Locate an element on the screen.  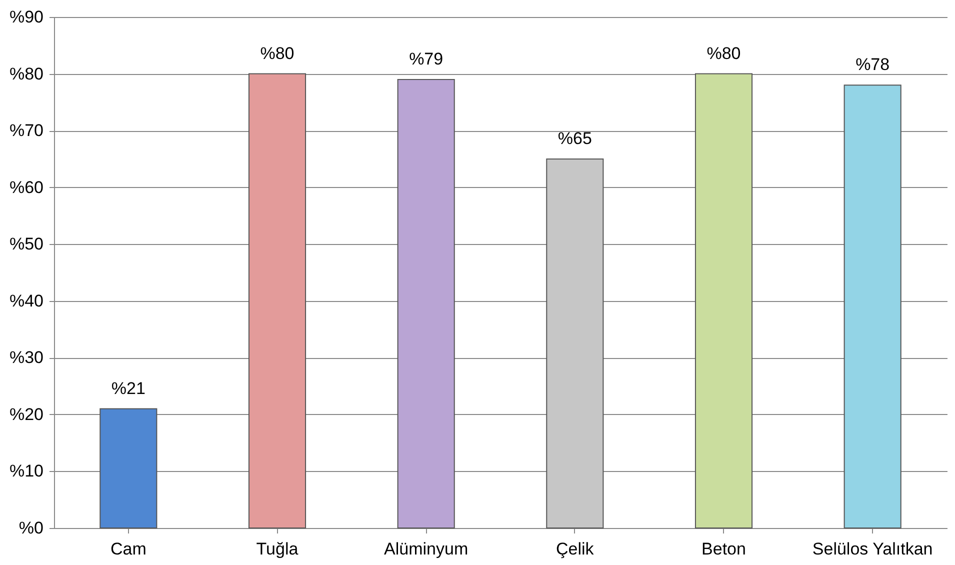
y-tick-label: %70 is located at coordinates (26, 130).